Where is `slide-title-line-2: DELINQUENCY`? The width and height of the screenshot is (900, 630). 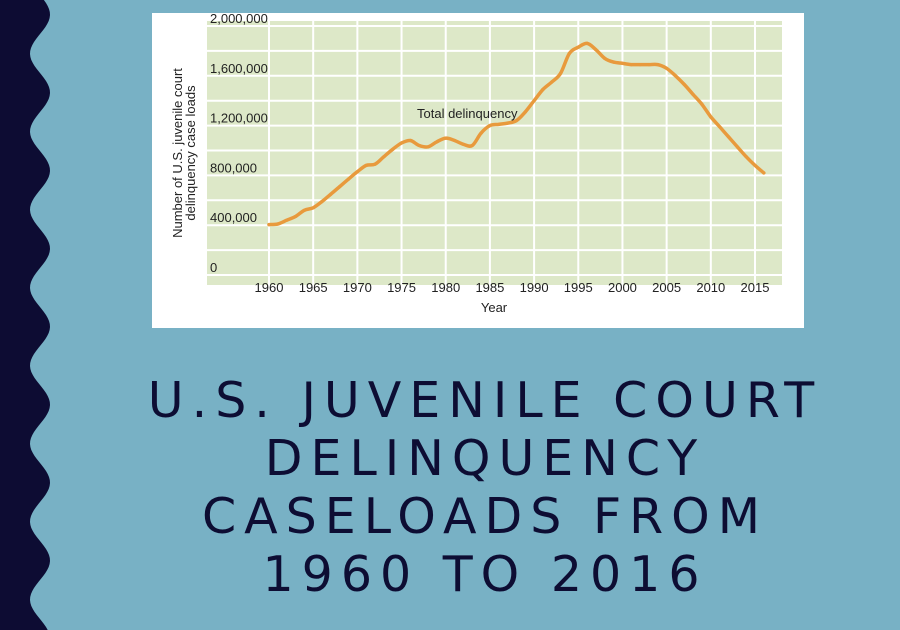 slide-title-line-2: DELINQUENCY is located at coordinates (485, 458).